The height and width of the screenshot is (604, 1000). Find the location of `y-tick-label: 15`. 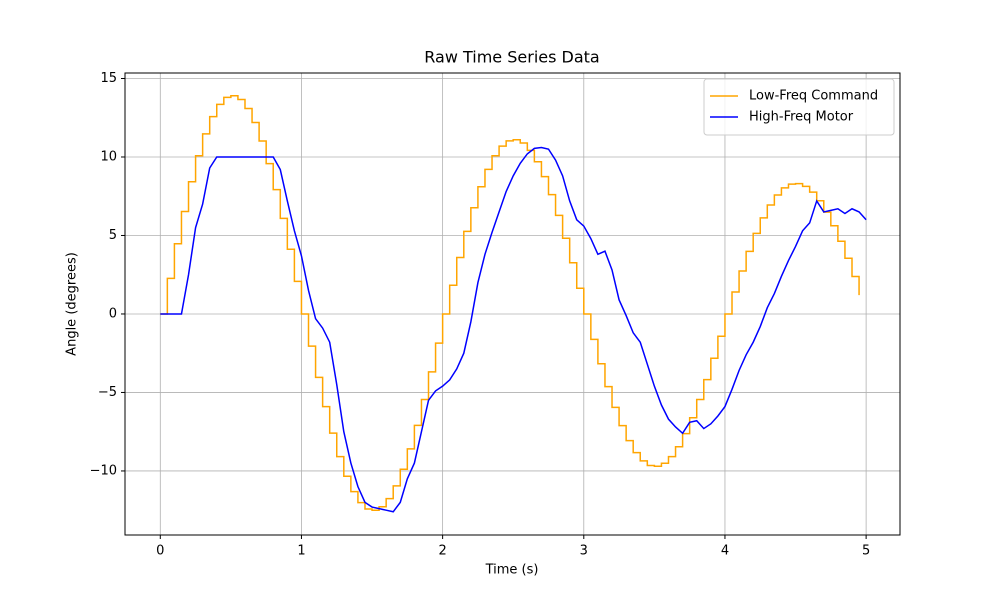

y-tick-label: 15 is located at coordinates (108, 78).